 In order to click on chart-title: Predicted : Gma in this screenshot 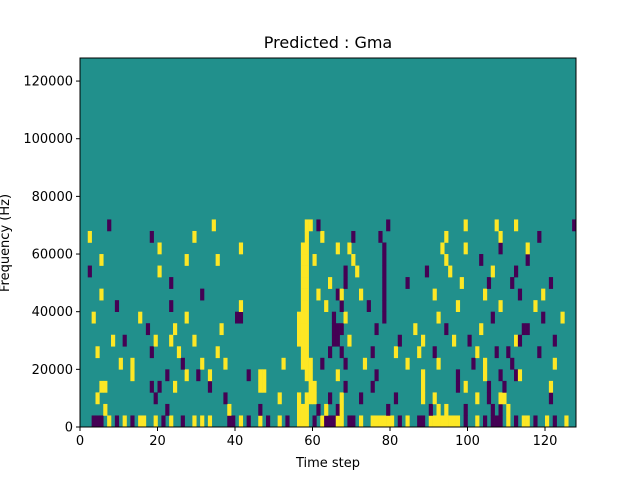, I will do `click(328, 42)`.